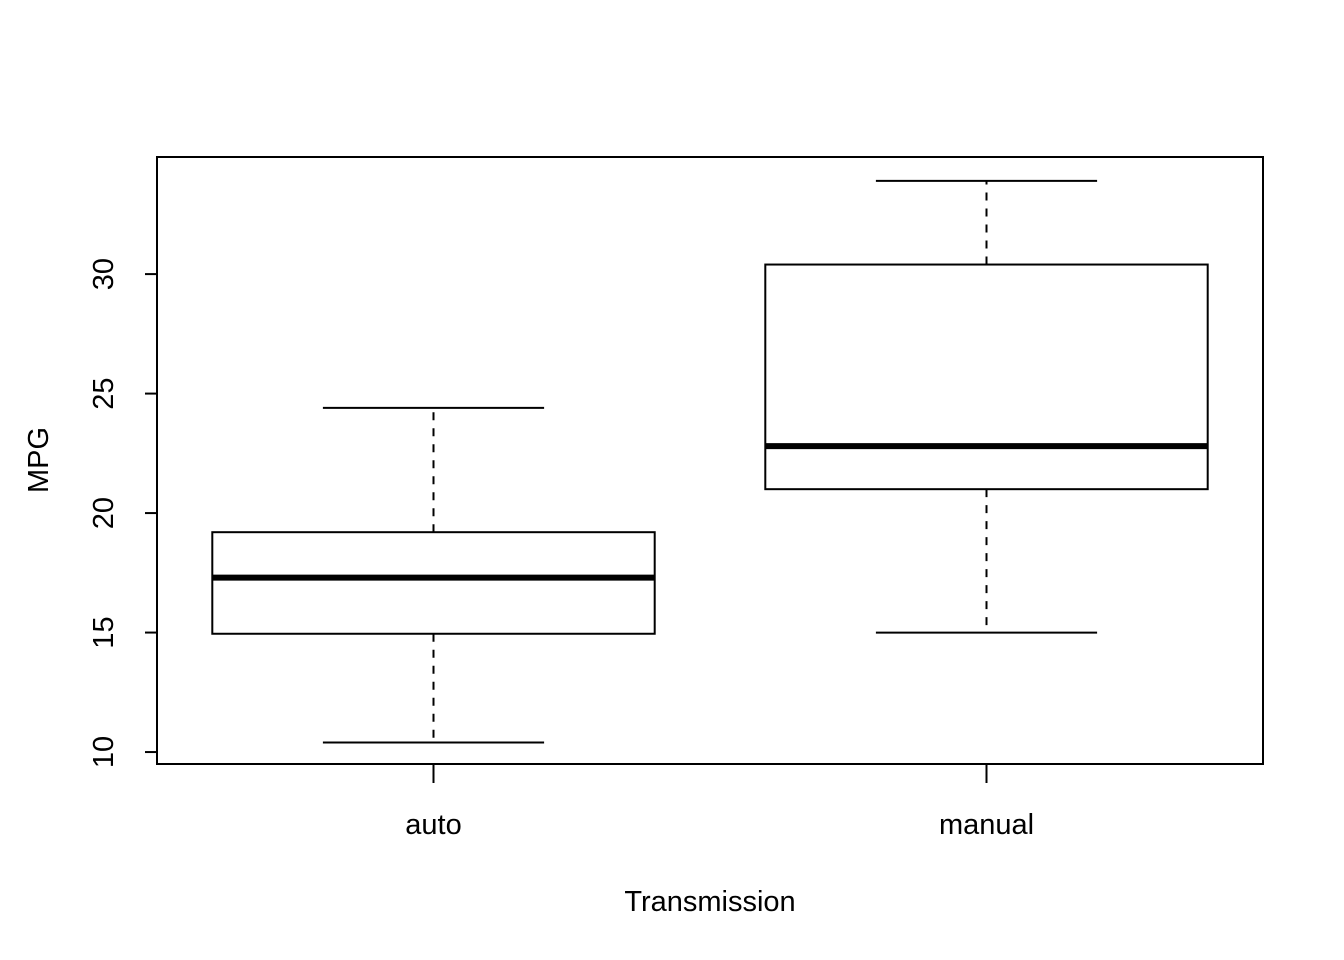 The width and height of the screenshot is (1344, 960). What do you see at coordinates (104, 393) in the screenshot?
I see `y-tick-label: 25` at bounding box center [104, 393].